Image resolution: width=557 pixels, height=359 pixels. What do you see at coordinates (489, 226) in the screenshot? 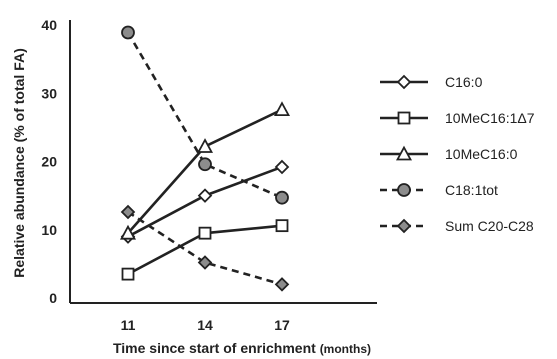
I see `legend-label: Sum C20-C28` at bounding box center [489, 226].